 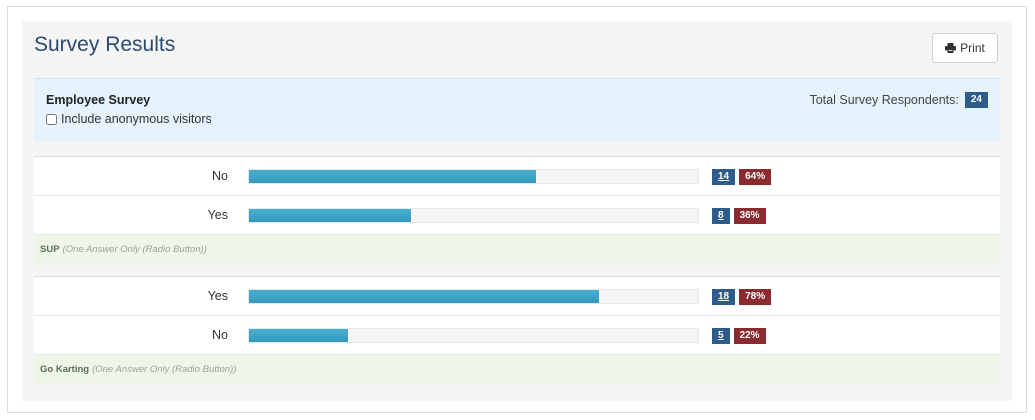 What do you see at coordinates (721, 336) in the screenshot?
I see `answer-count-badge: 5` at bounding box center [721, 336].